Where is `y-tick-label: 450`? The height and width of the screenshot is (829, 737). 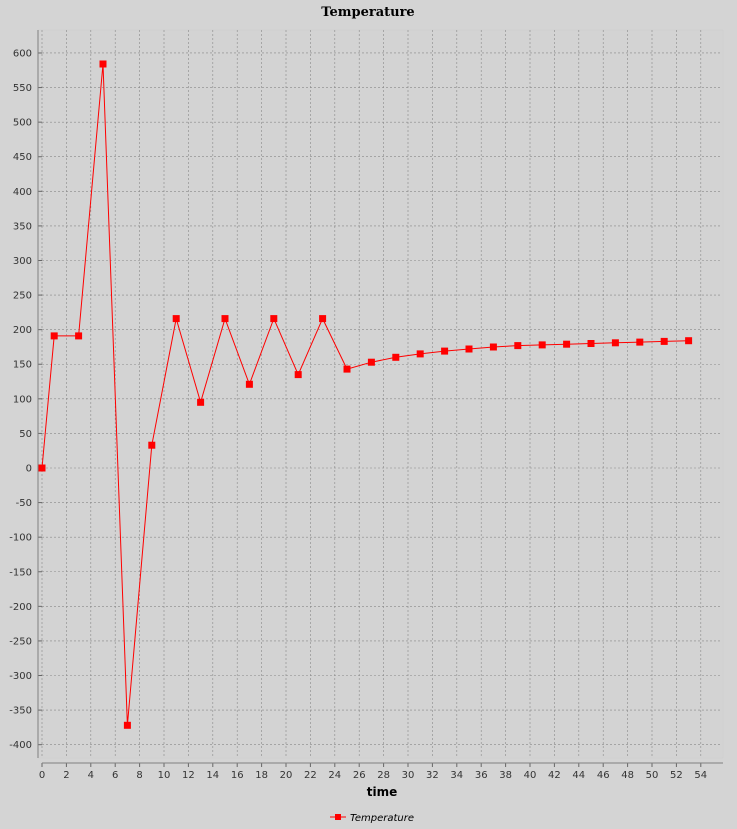 y-tick-label: 450 is located at coordinates (22, 157).